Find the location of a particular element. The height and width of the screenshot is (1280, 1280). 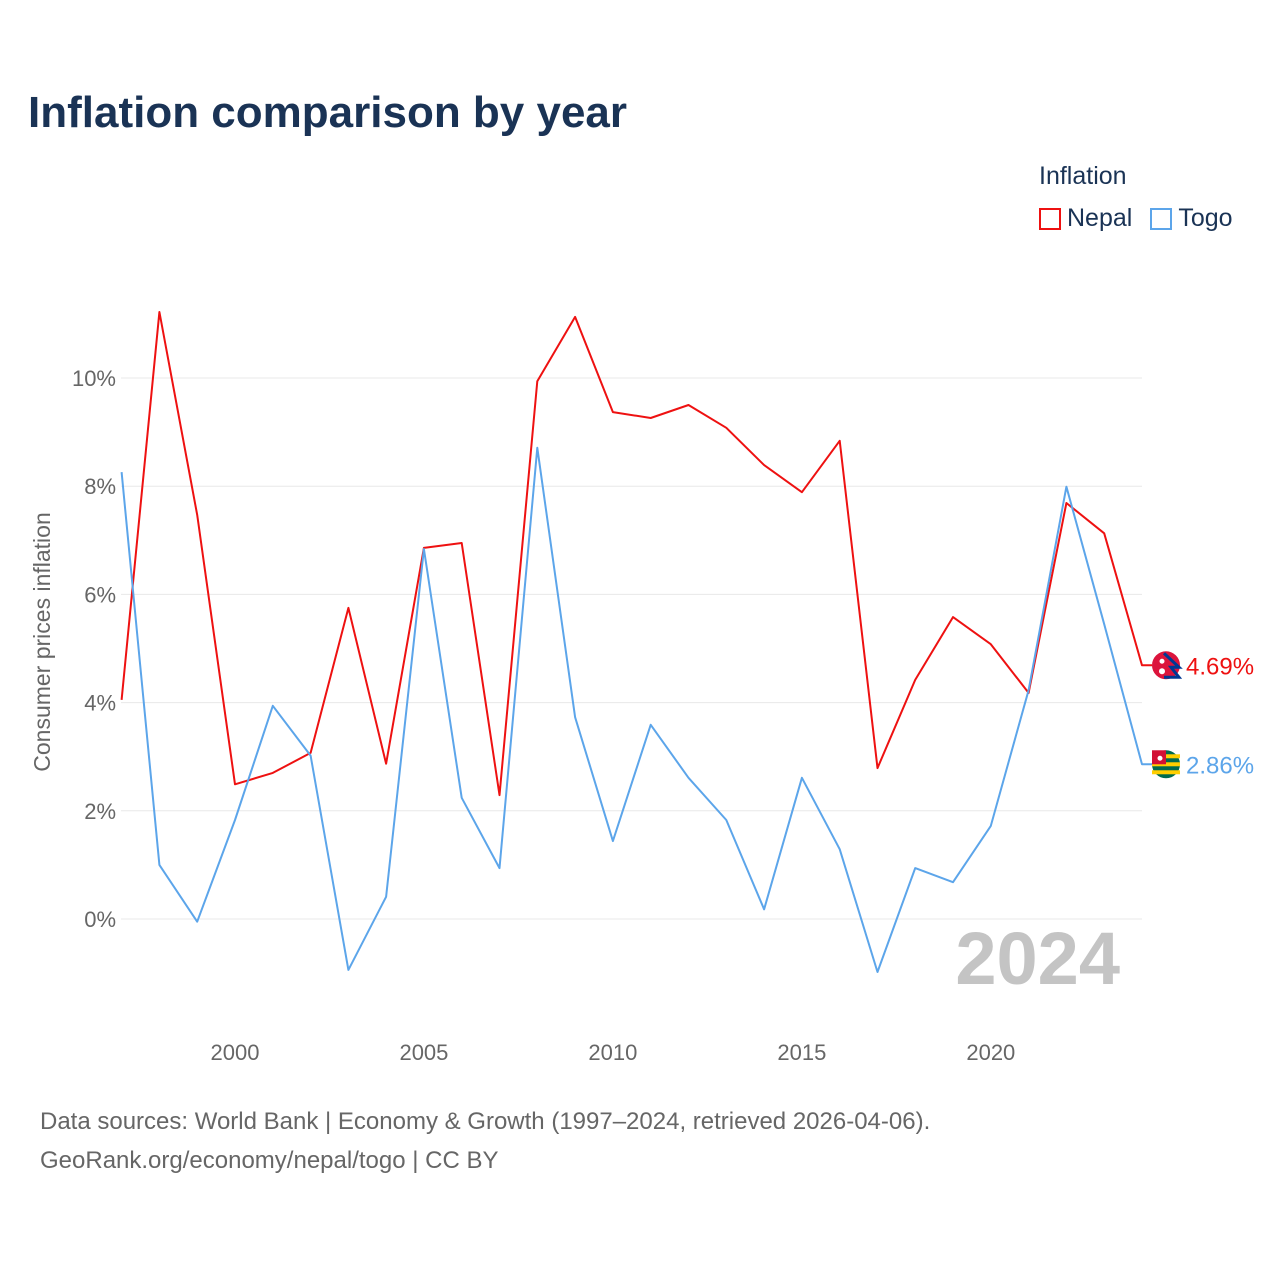

nepal-flag-sun-icon is located at coordinates (1162, 671).